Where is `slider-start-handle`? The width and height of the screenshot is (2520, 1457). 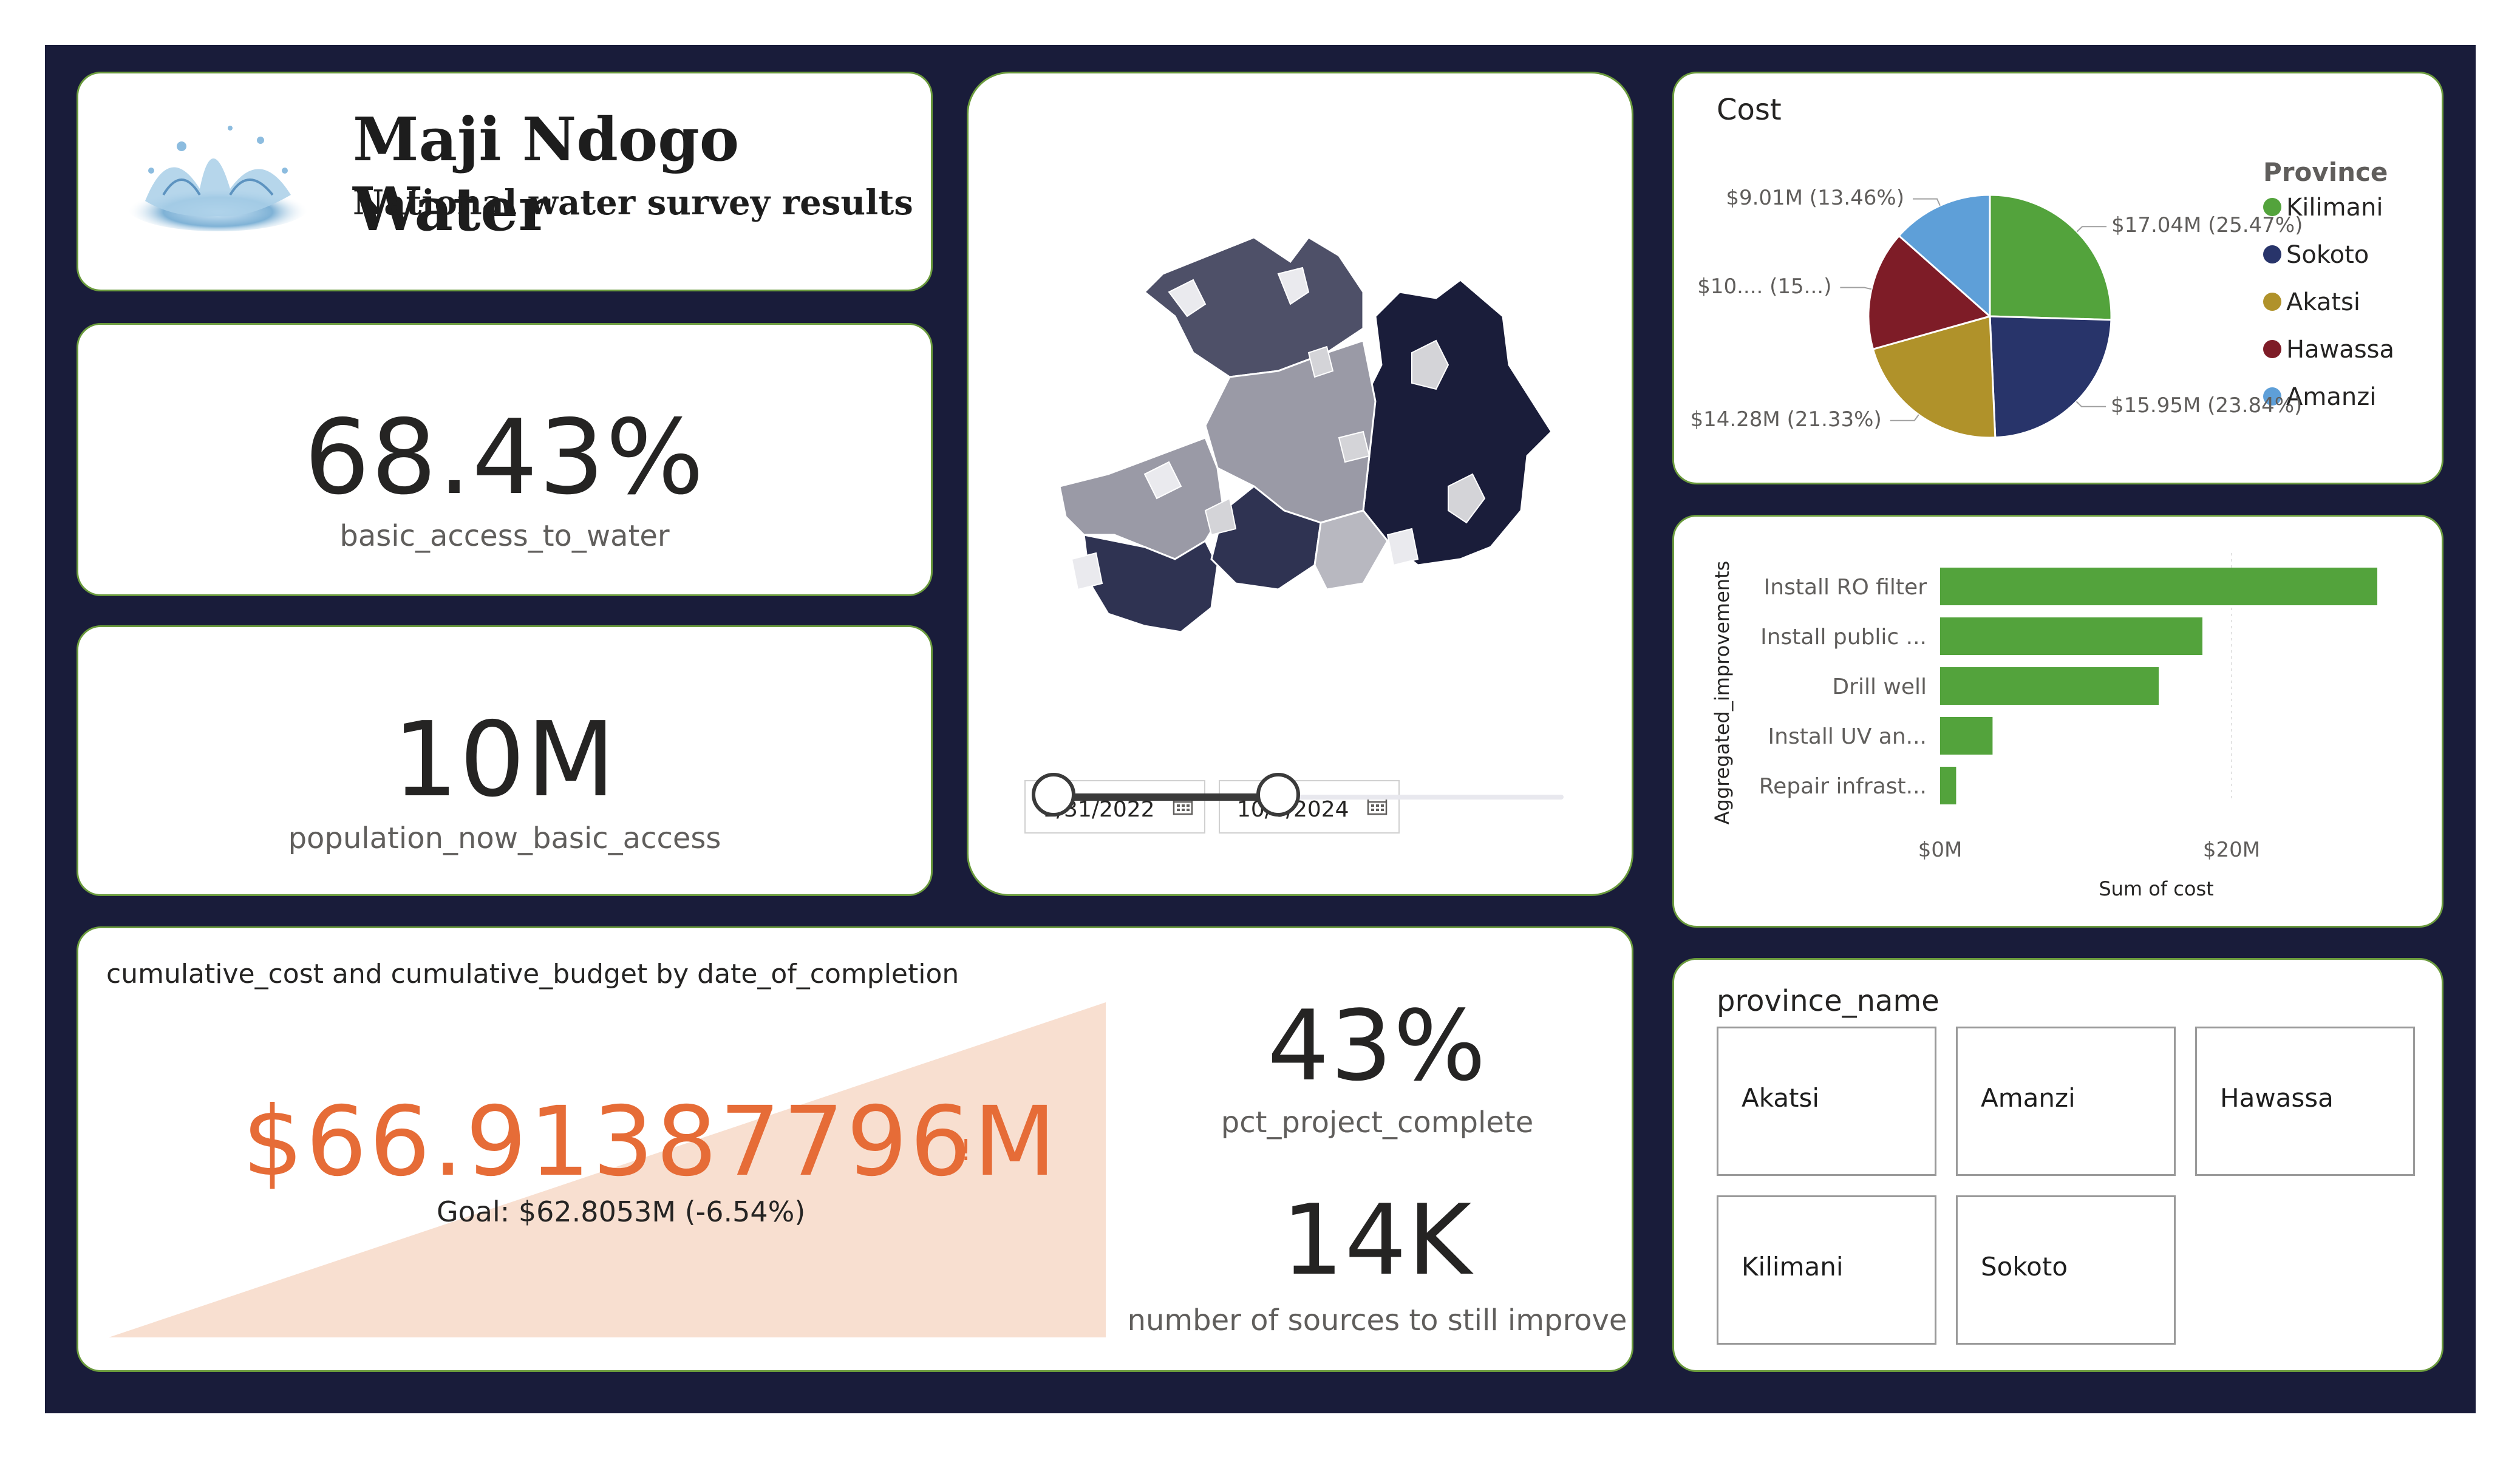 slider-start-handle is located at coordinates (1053, 795).